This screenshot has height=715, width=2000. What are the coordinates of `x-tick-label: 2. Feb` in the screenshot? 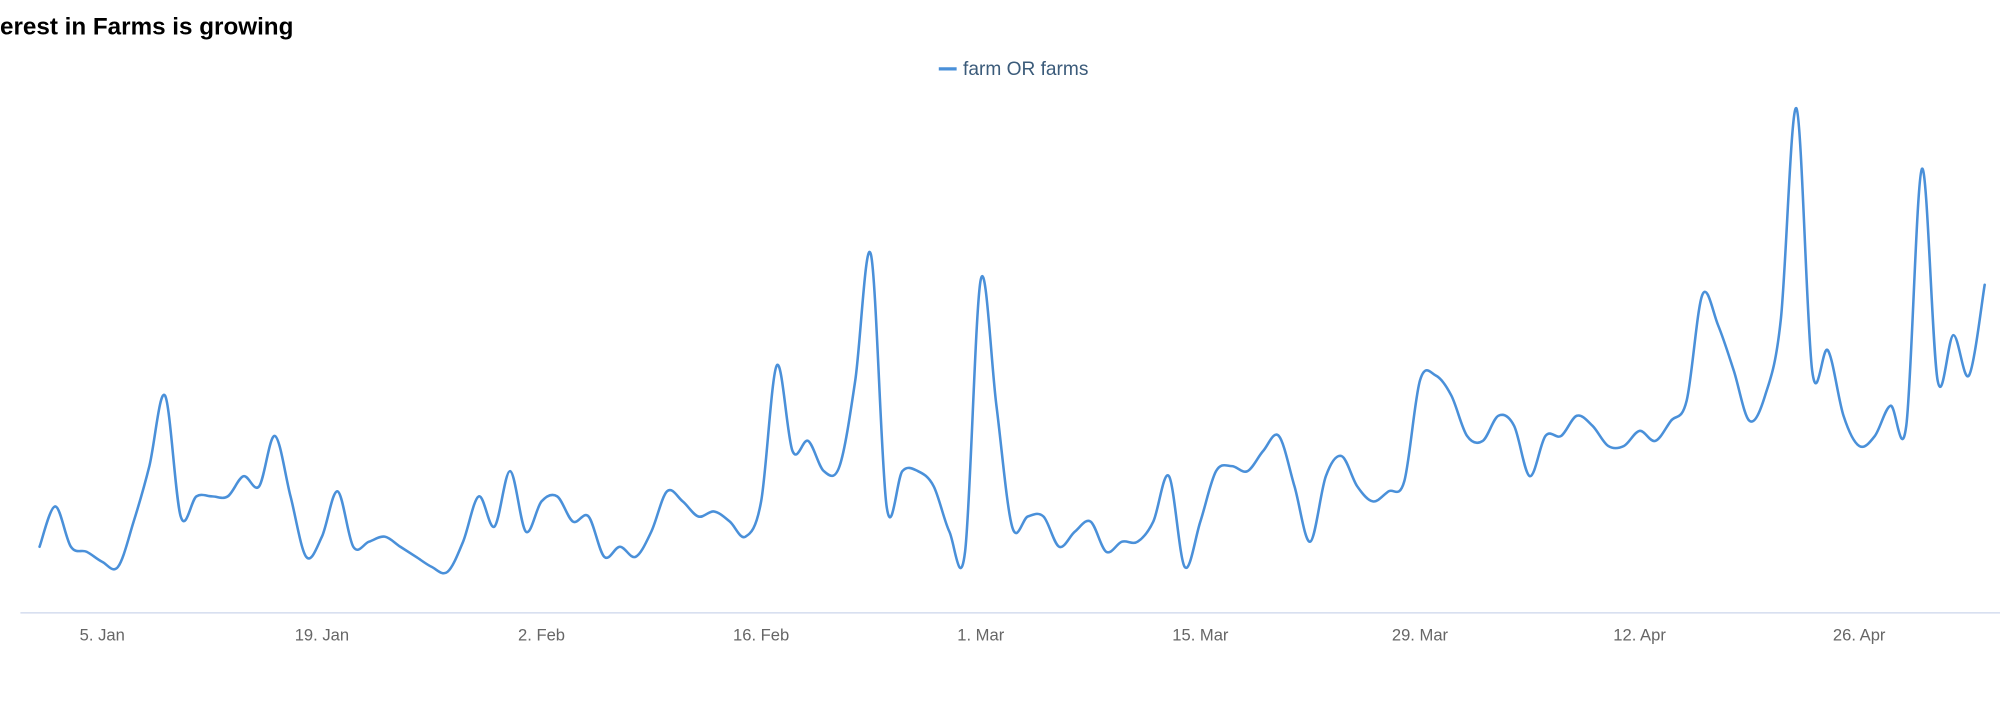 It's located at (541, 634).